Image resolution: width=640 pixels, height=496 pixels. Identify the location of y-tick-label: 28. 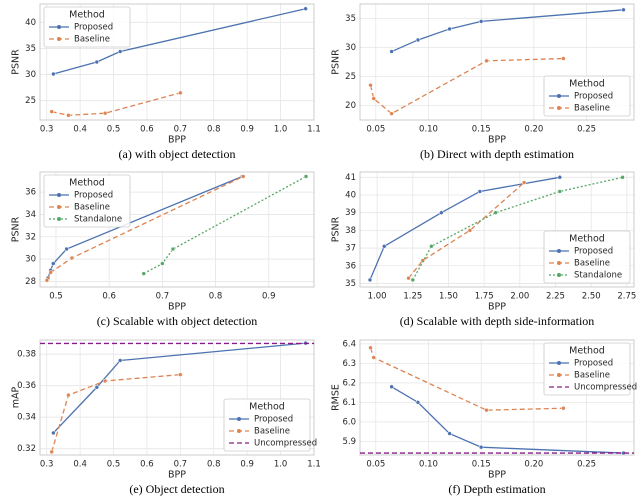
(30, 282).